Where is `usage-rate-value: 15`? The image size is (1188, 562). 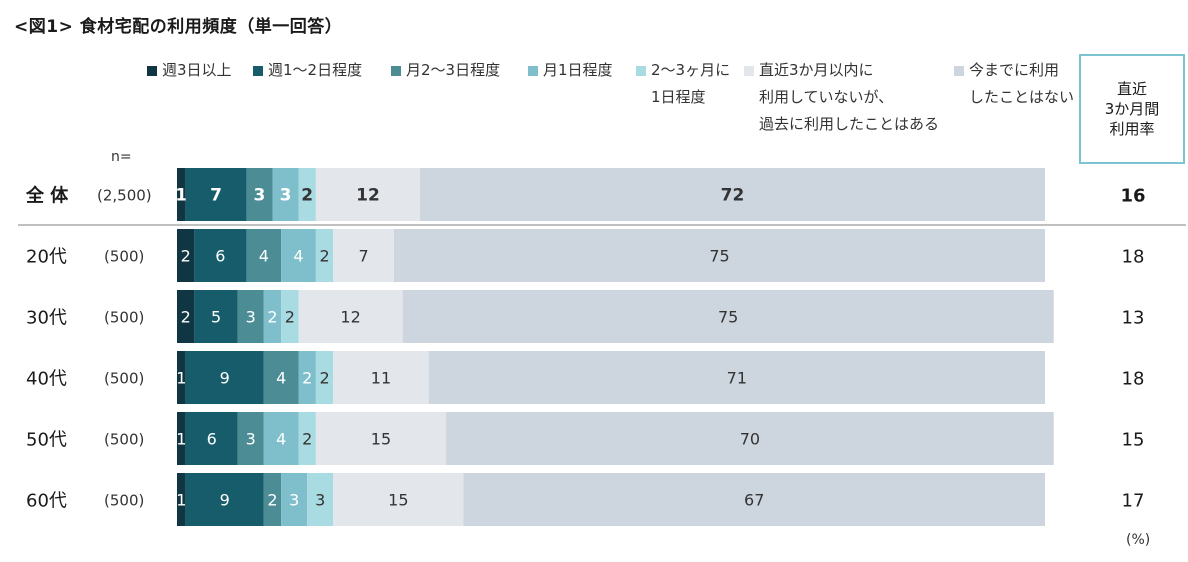 usage-rate-value: 15 is located at coordinates (1133, 440).